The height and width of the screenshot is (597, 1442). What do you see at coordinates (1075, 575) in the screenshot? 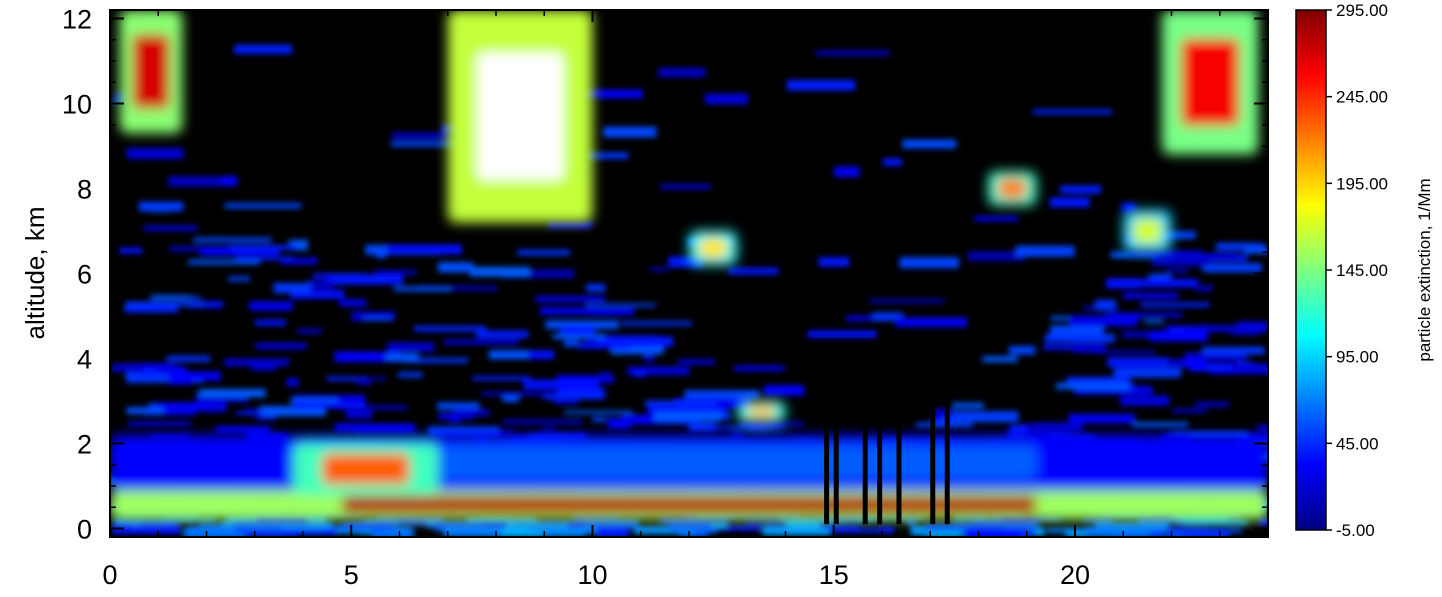
I see `x-tick-label: 20` at bounding box center [1075, 575].